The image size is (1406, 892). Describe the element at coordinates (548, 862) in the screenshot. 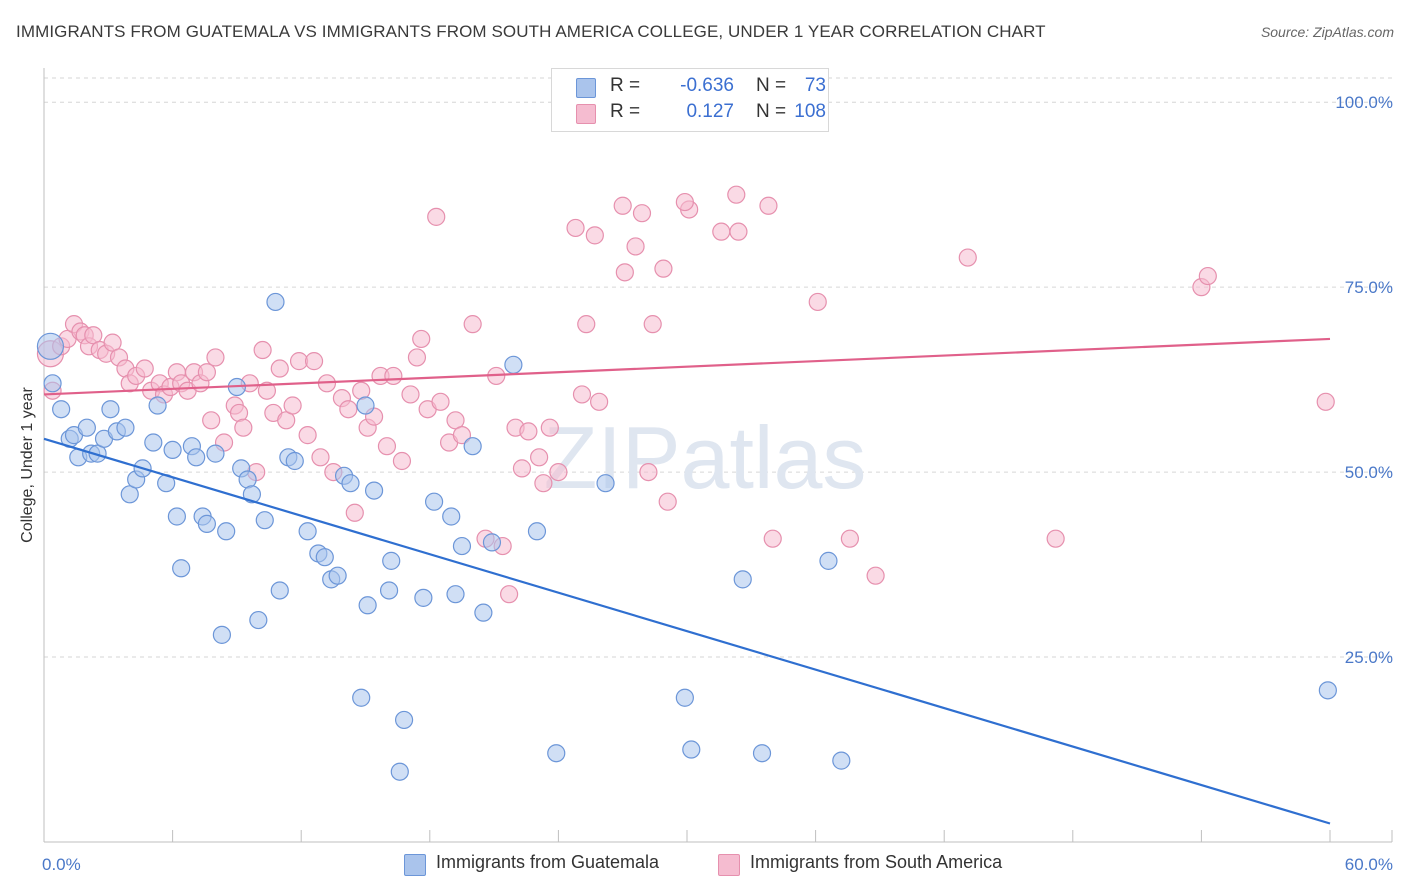

I see `bottom-legend-label: Immigrants from Guatemala` at that location.